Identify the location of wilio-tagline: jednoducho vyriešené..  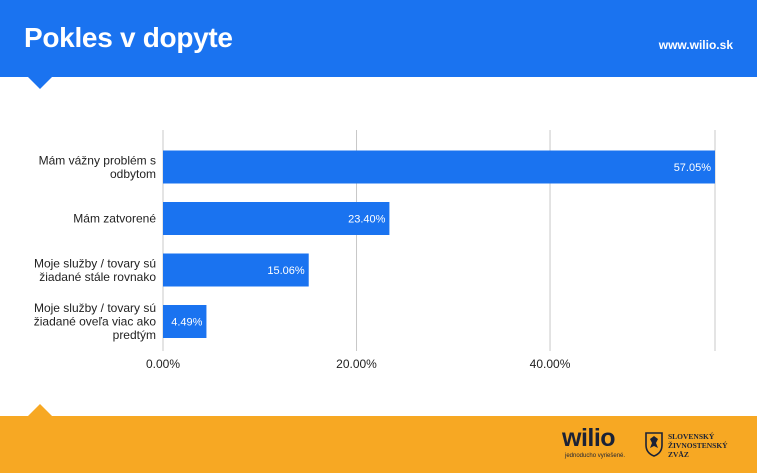
(595, 456).